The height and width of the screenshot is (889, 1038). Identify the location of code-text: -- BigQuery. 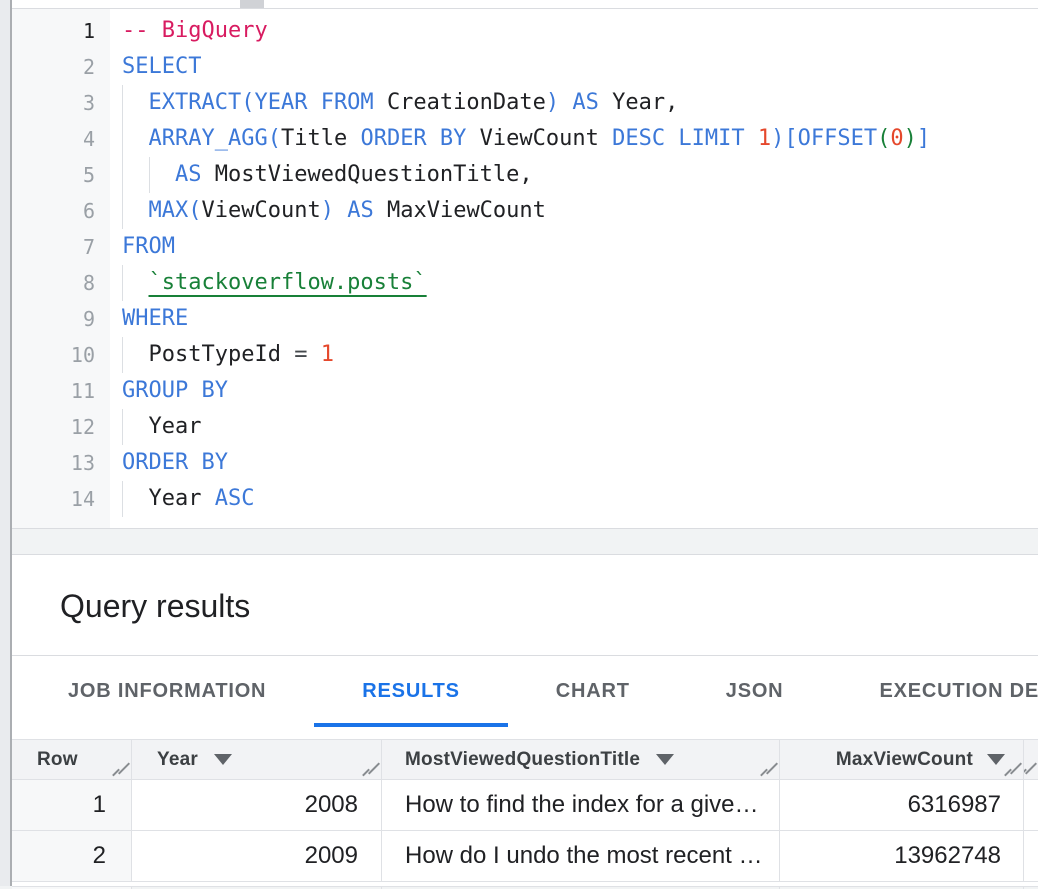
(195, 31).